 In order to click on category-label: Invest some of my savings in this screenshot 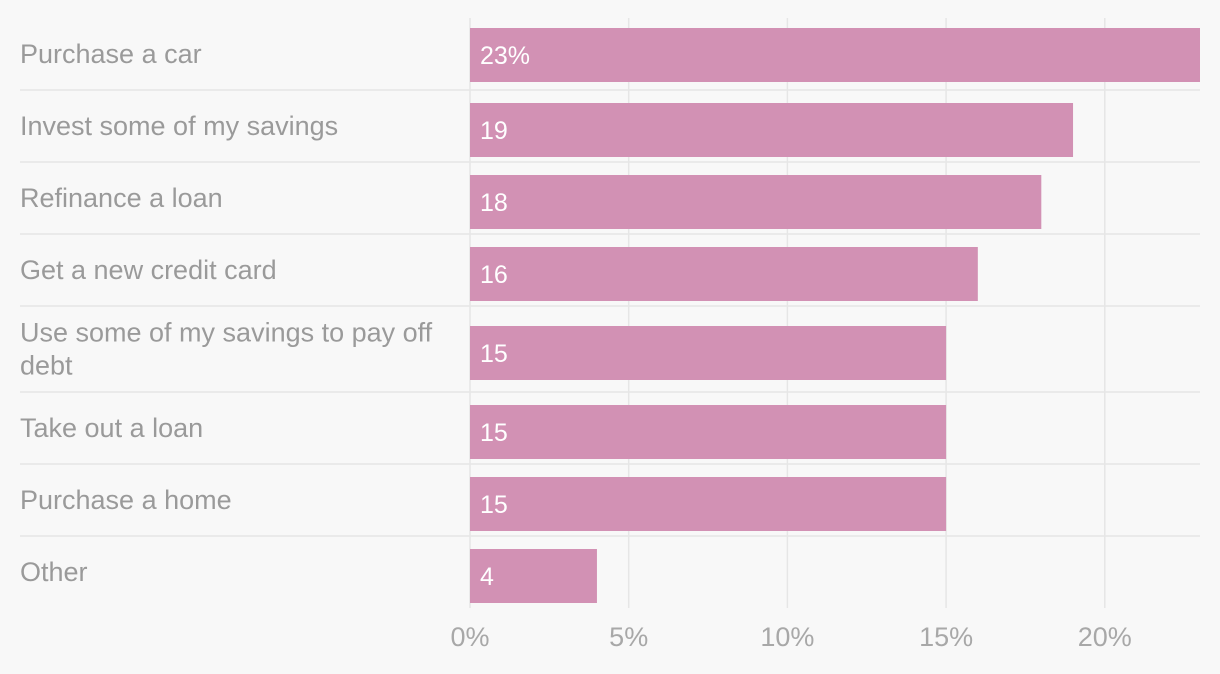, I will do `click(179, 126)`.